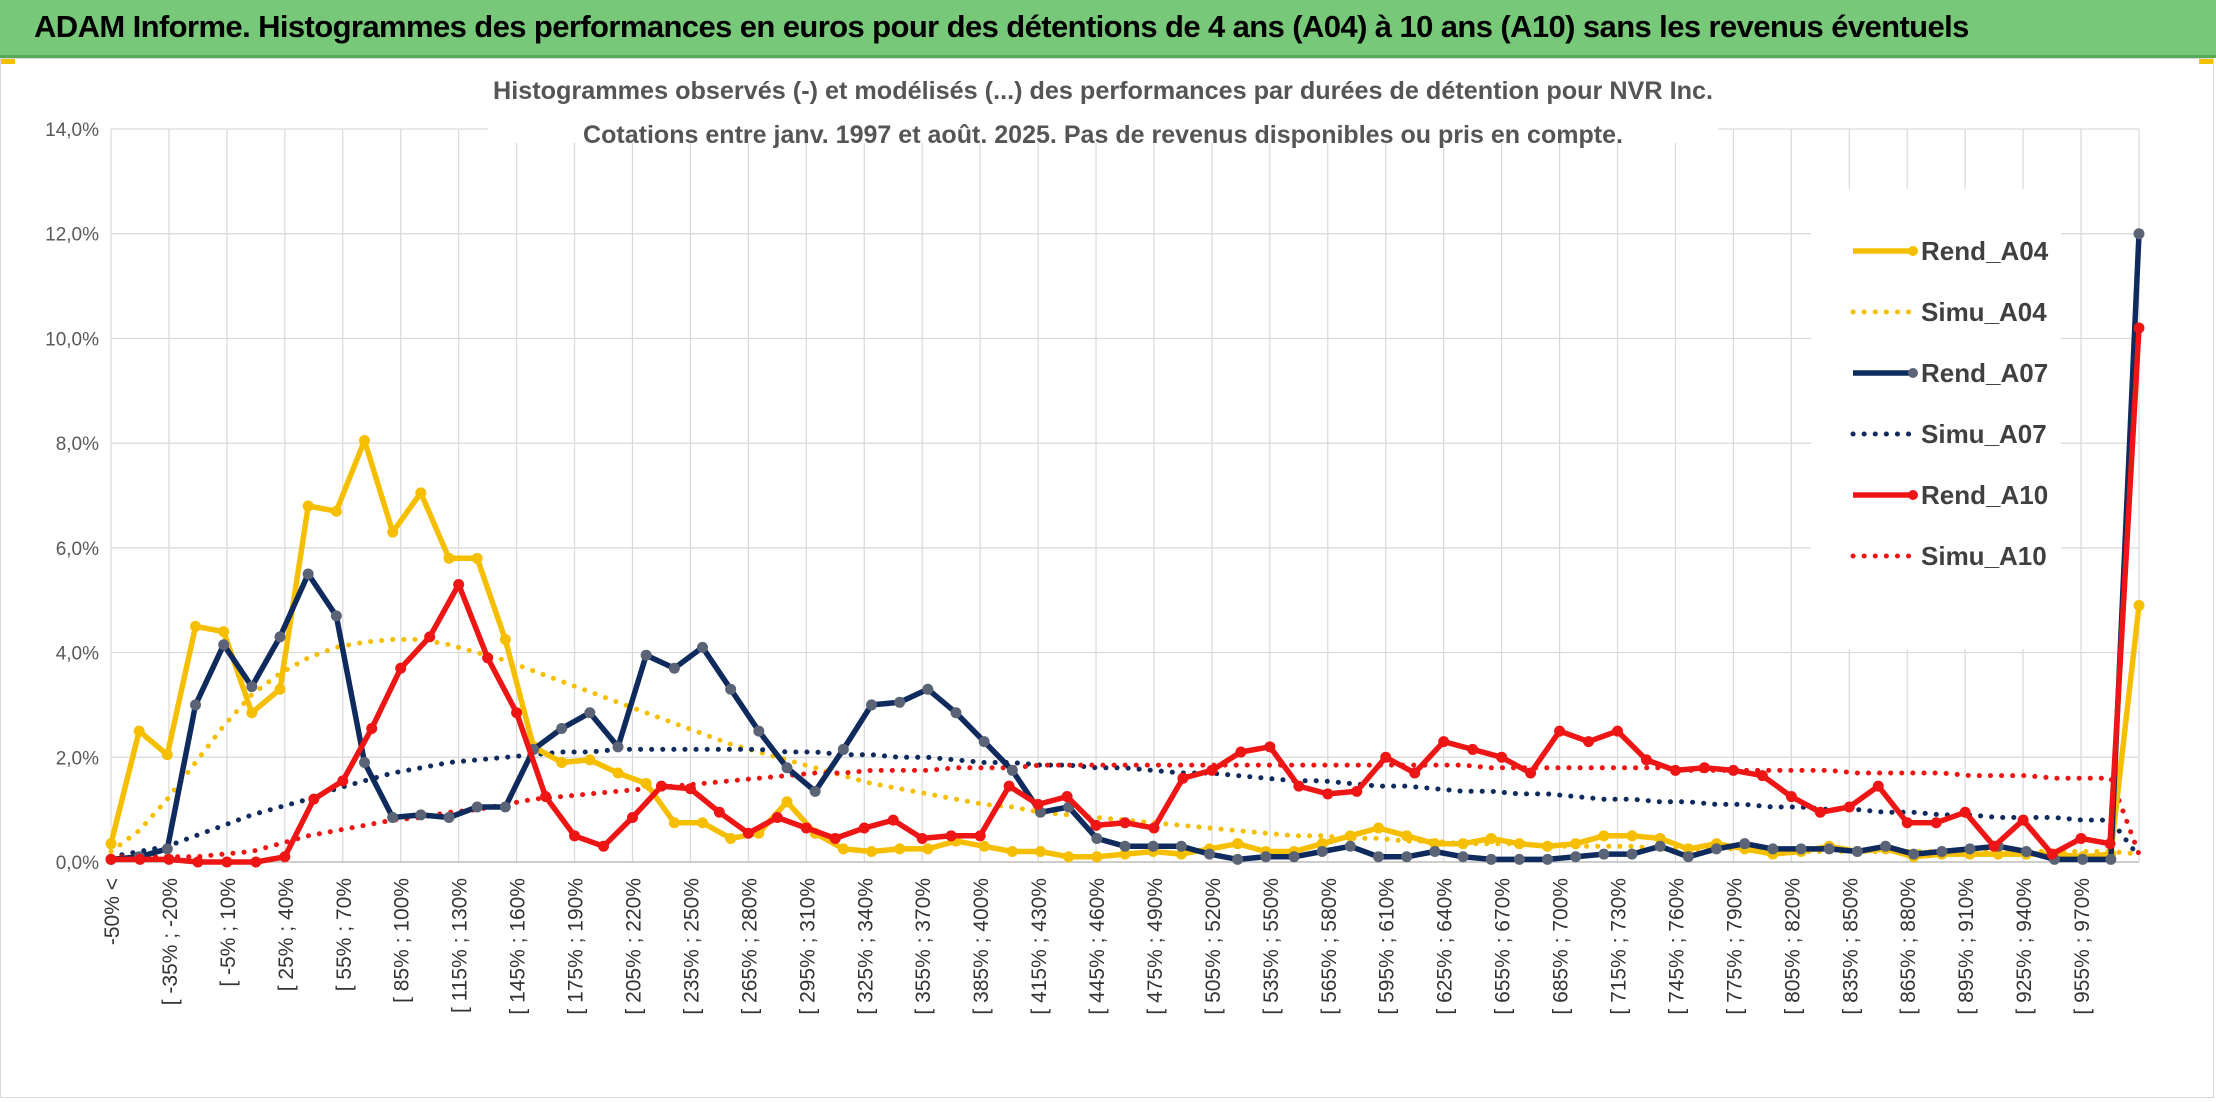 This screenshot has width=2216, height=1102. I want to click on frame-corner-left, so click(8, 61).